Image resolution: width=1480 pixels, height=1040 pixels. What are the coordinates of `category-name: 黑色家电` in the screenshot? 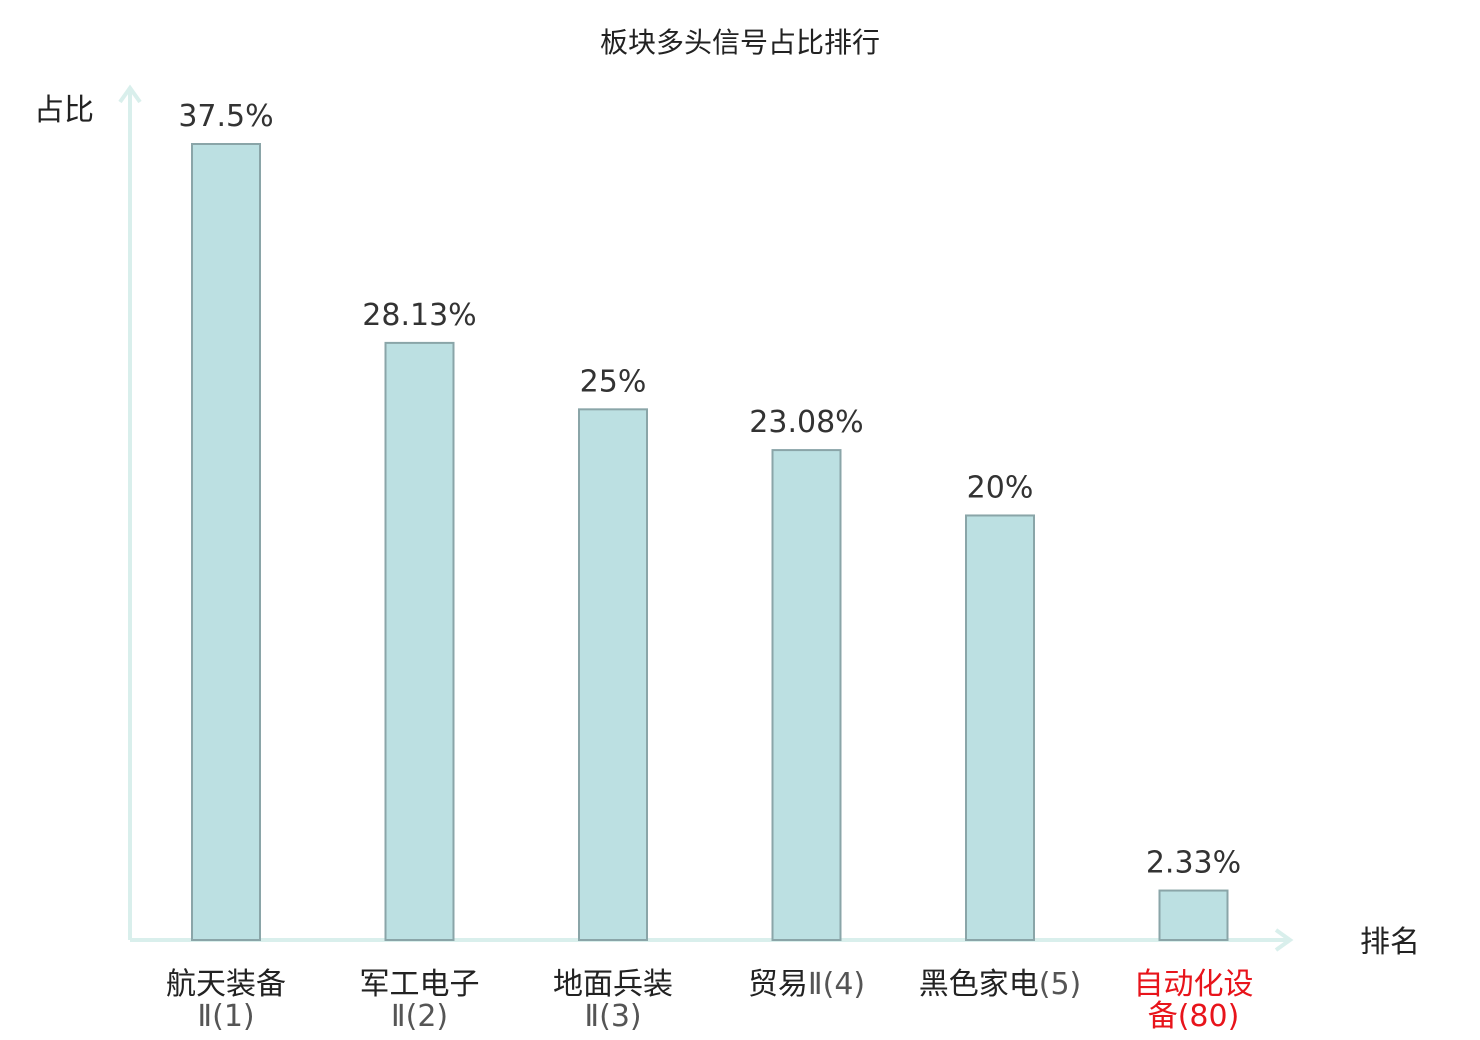 It's located at (979, 984).